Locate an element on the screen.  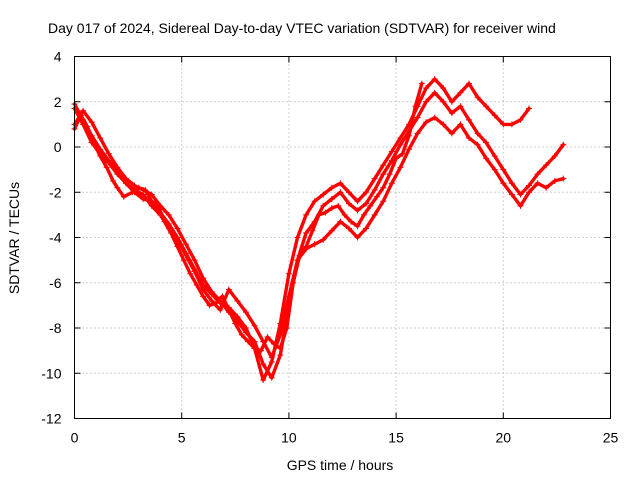
y-tick-label: 0 is located at coordinates (58, 147).